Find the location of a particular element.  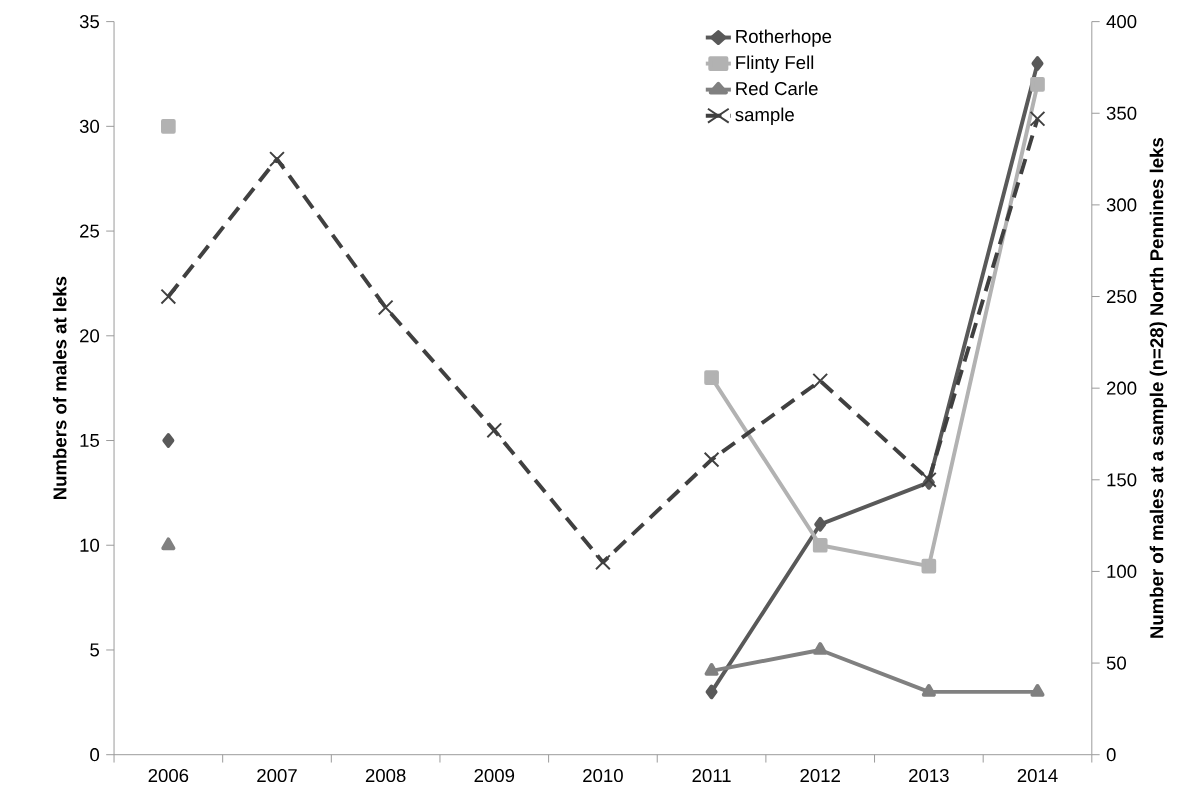

y-tick-label: 5 is located at coordinates (95, 650).